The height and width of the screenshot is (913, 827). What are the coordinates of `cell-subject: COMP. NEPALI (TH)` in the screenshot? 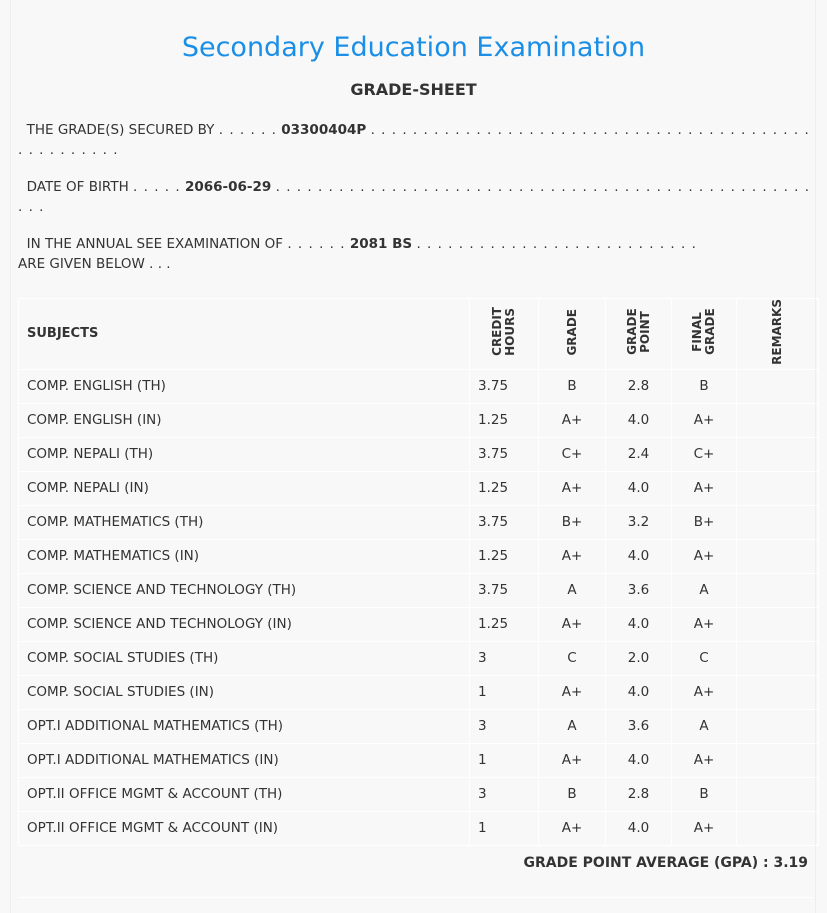 It's located at (244, 454).